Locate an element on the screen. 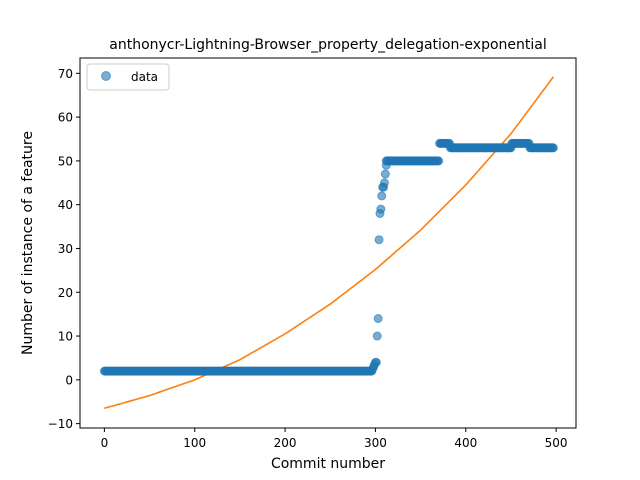  y-axis-label: Number of instance of a feature is located at coordinates (28, 243).